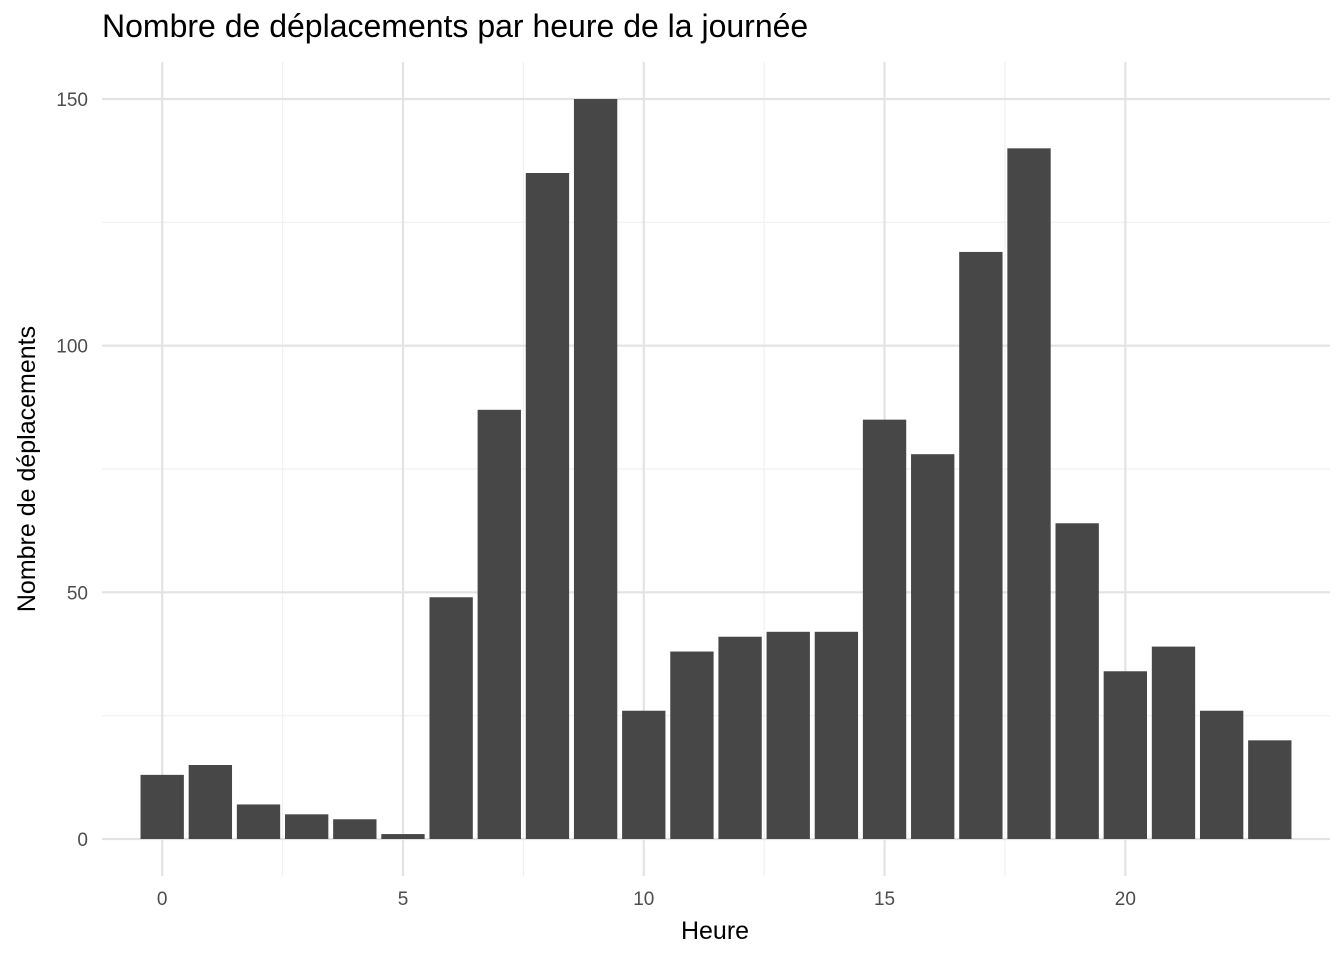 The image size is (1344, 960). I want to click on x-tick-labels: 0 5 10 15 20, so click(646, 899).